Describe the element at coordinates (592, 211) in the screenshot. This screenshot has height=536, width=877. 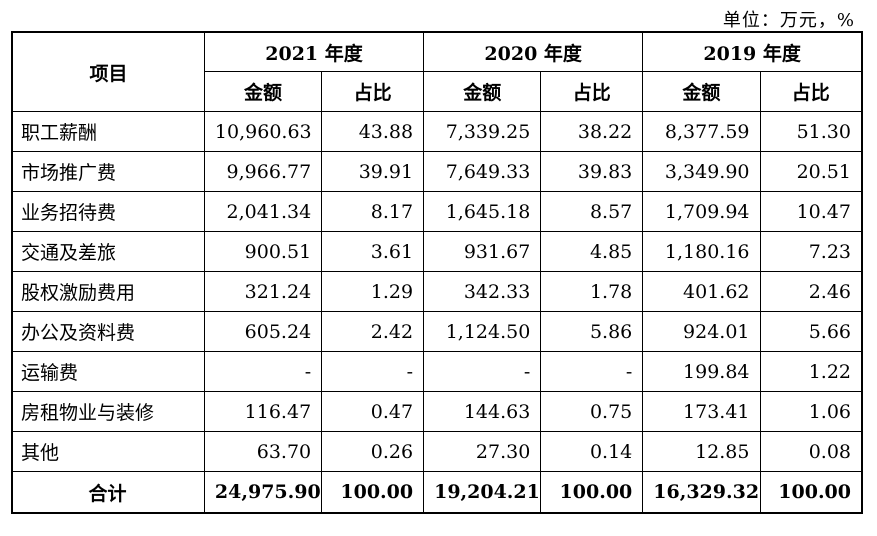
I see `ratio-cell: 8.57` at that location.